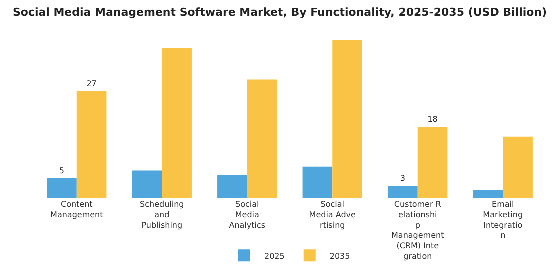 Image resolution: width=560 pixels, height=280 pixels. What do you see at coordinates (162, 215) in the screenshot?
I see `x-tick-label: Scheduling and Publishing` at bounding box center [162, 215].